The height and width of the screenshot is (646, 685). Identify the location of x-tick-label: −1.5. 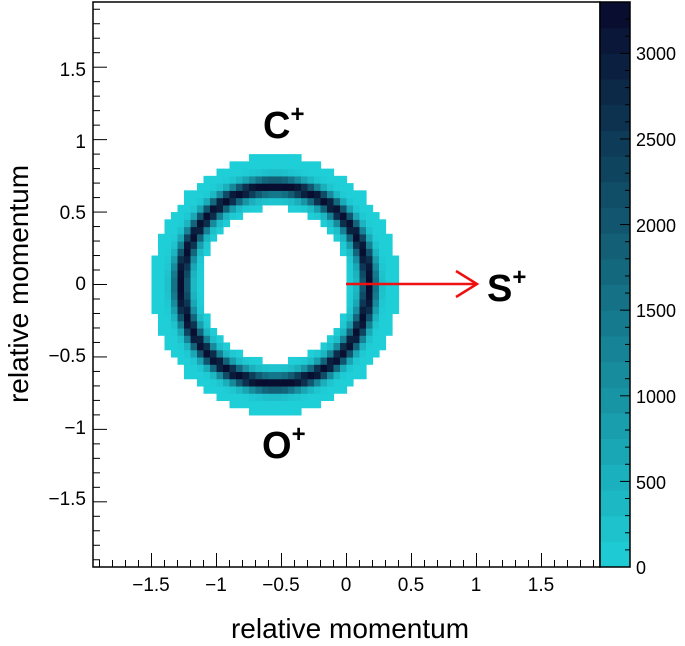
(151, 585).